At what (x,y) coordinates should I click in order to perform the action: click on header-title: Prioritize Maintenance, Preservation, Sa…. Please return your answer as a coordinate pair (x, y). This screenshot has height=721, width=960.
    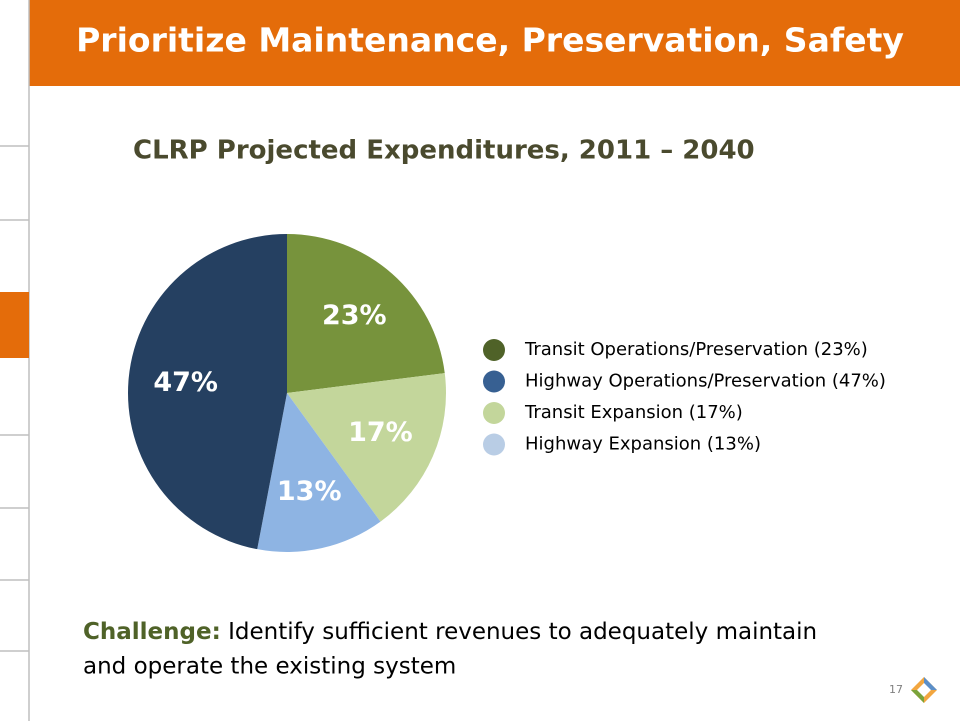
    Looking at the image, I should click on (490, 40).